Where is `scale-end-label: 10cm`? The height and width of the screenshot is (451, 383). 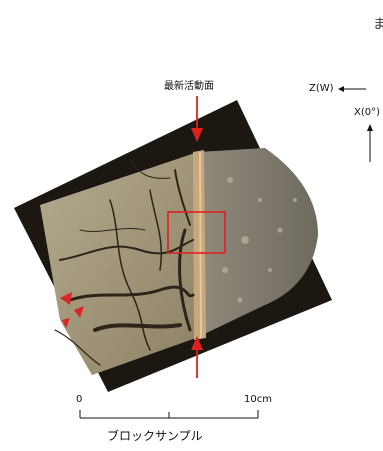
scale-end-label: 10cm is located at coordinates (258, 399).